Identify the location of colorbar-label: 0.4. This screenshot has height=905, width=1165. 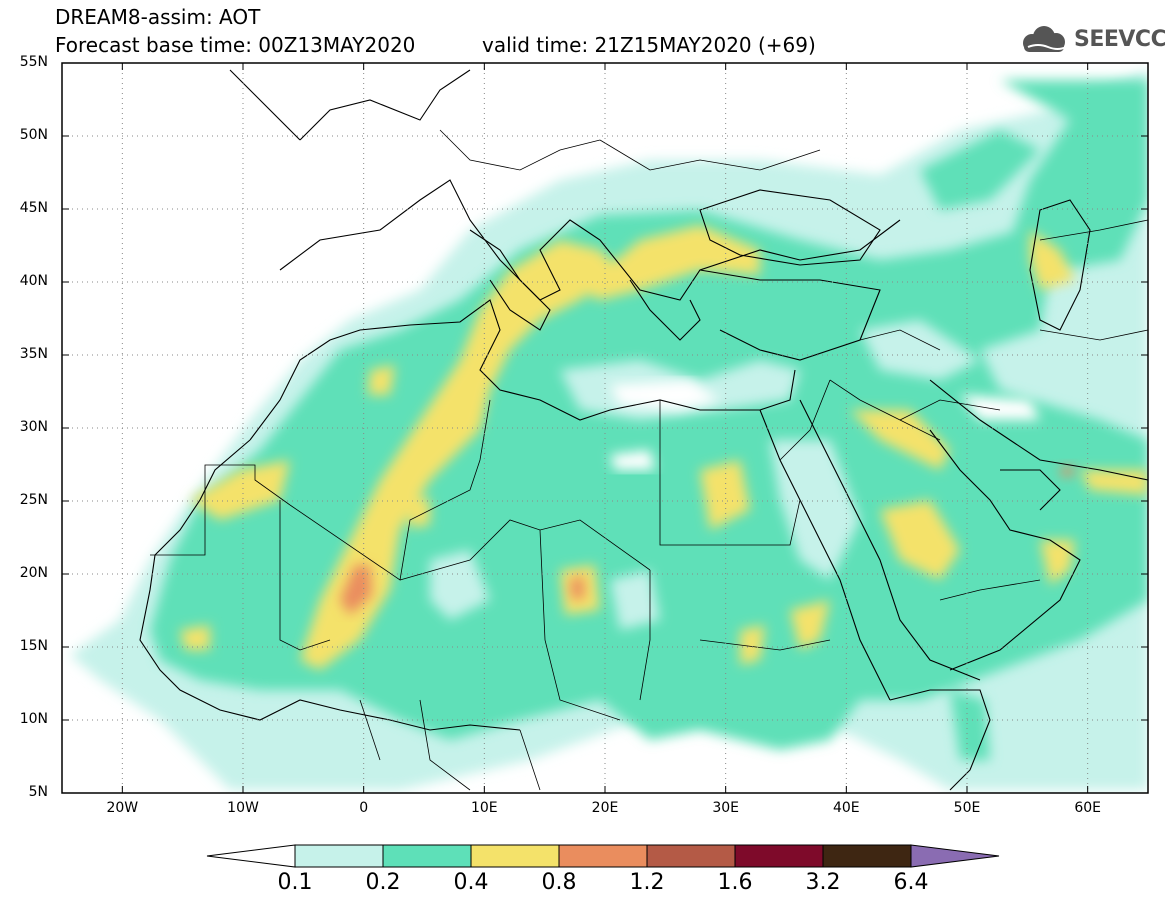
(471, 882).